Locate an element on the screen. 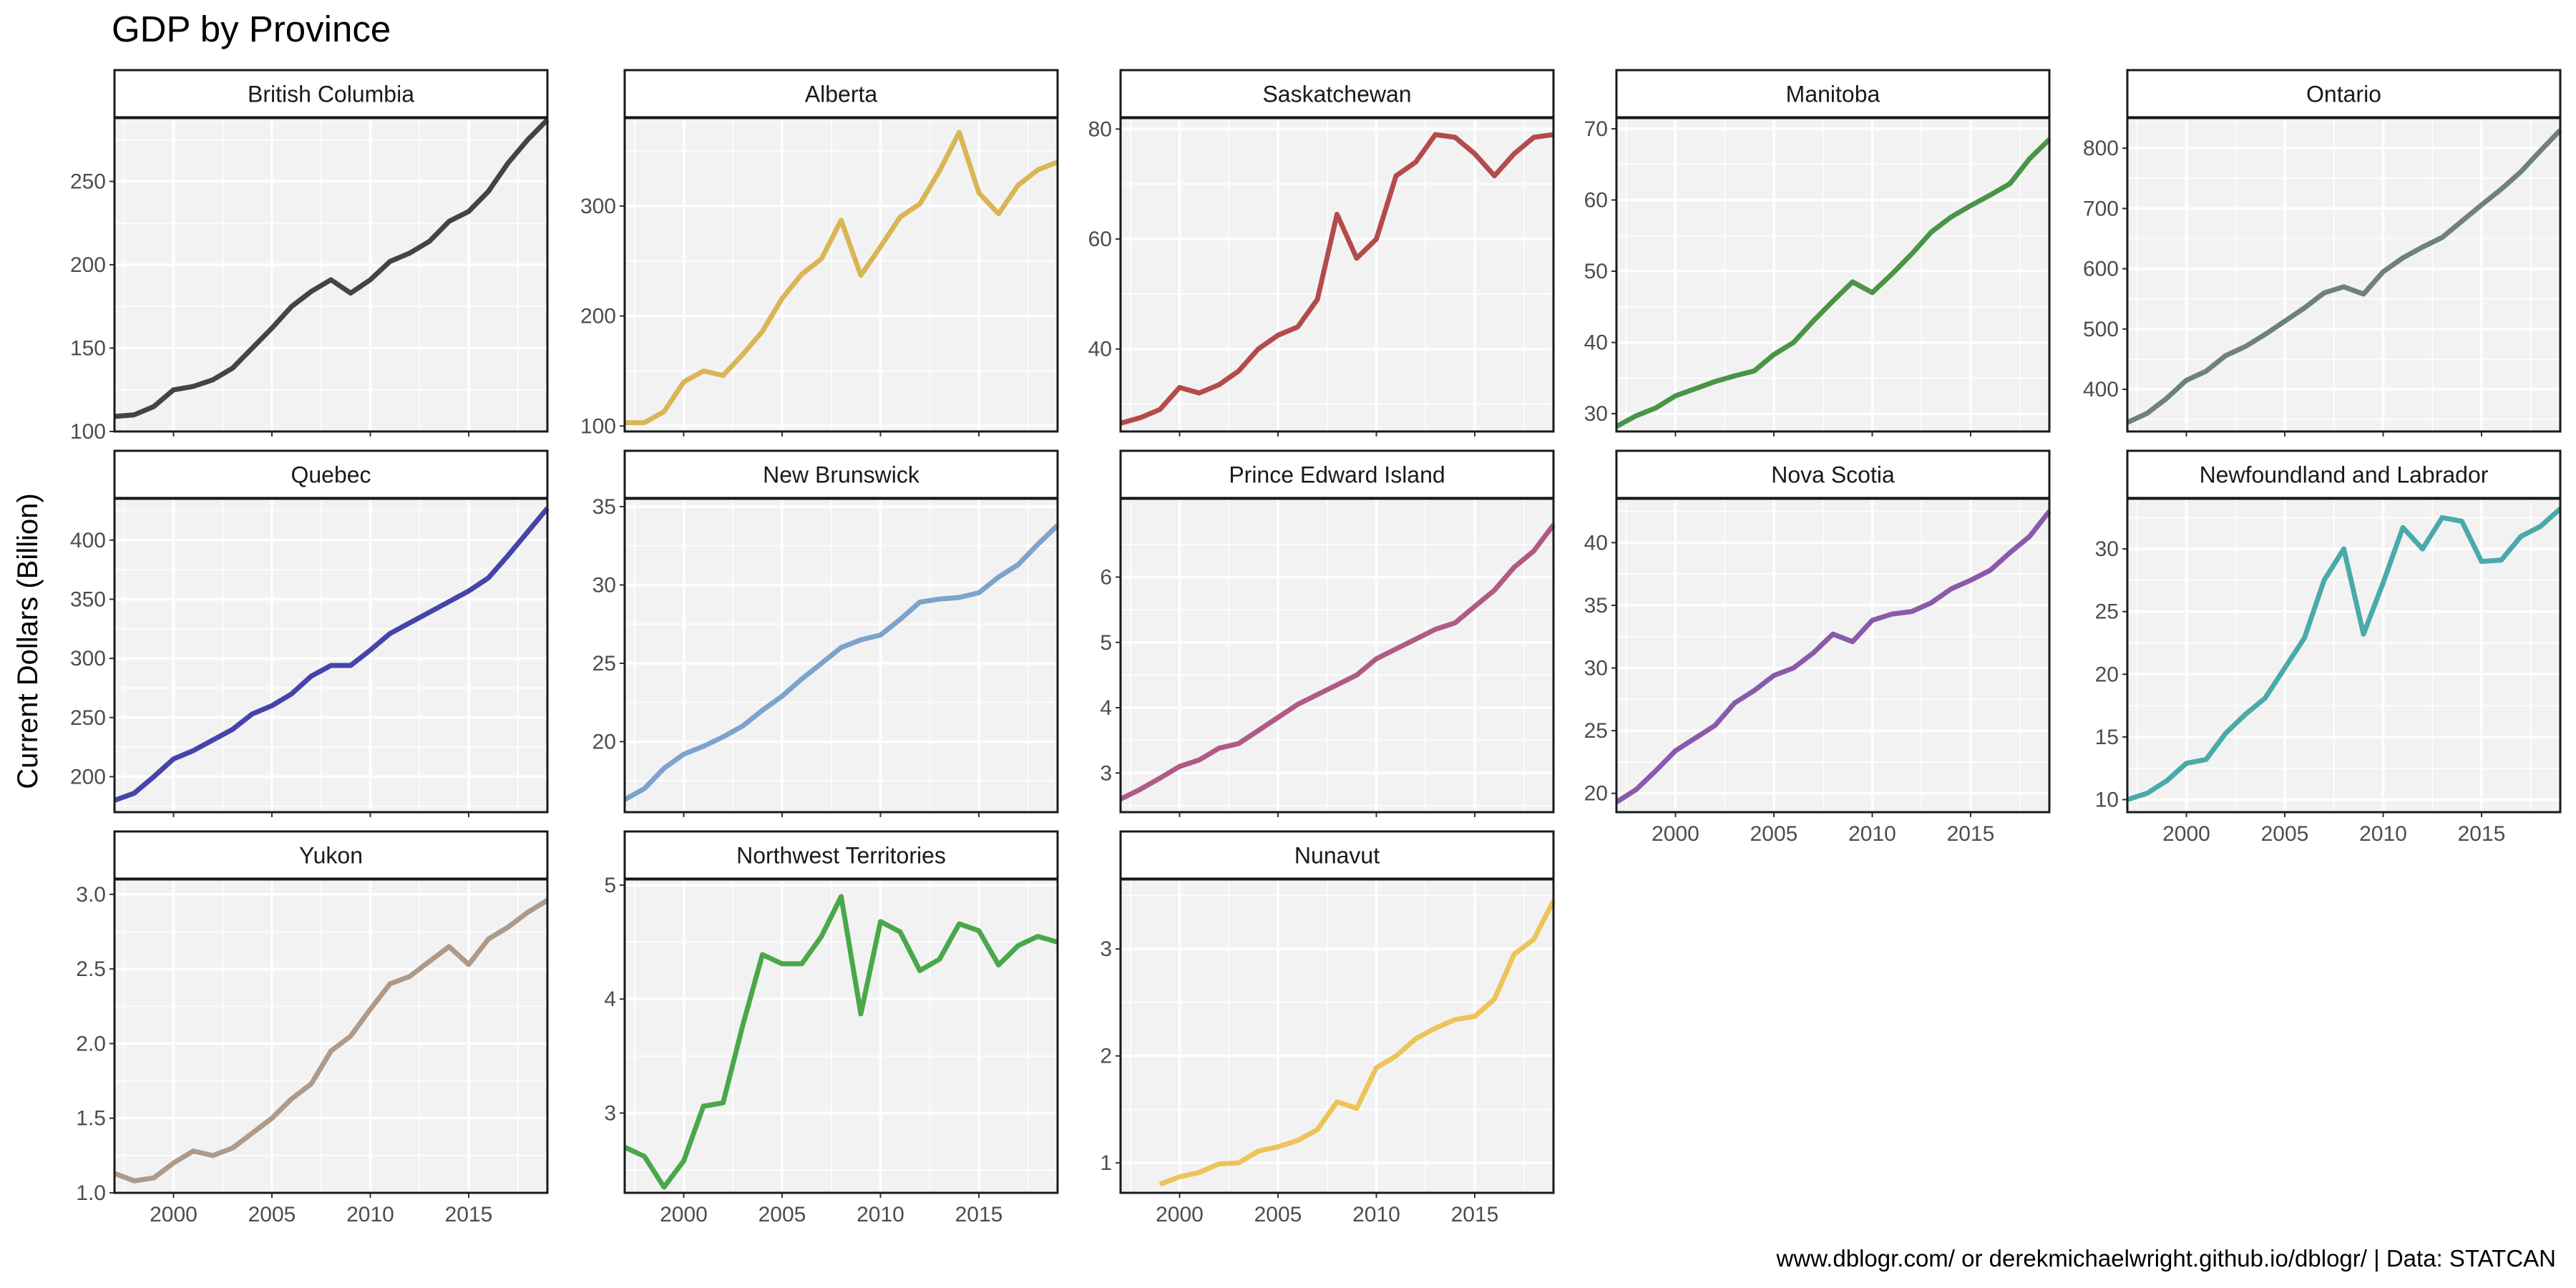 The width and height of the screenshot is (2576, 1288). y-tick-label: 5 is located at coordinates (1106, 643).